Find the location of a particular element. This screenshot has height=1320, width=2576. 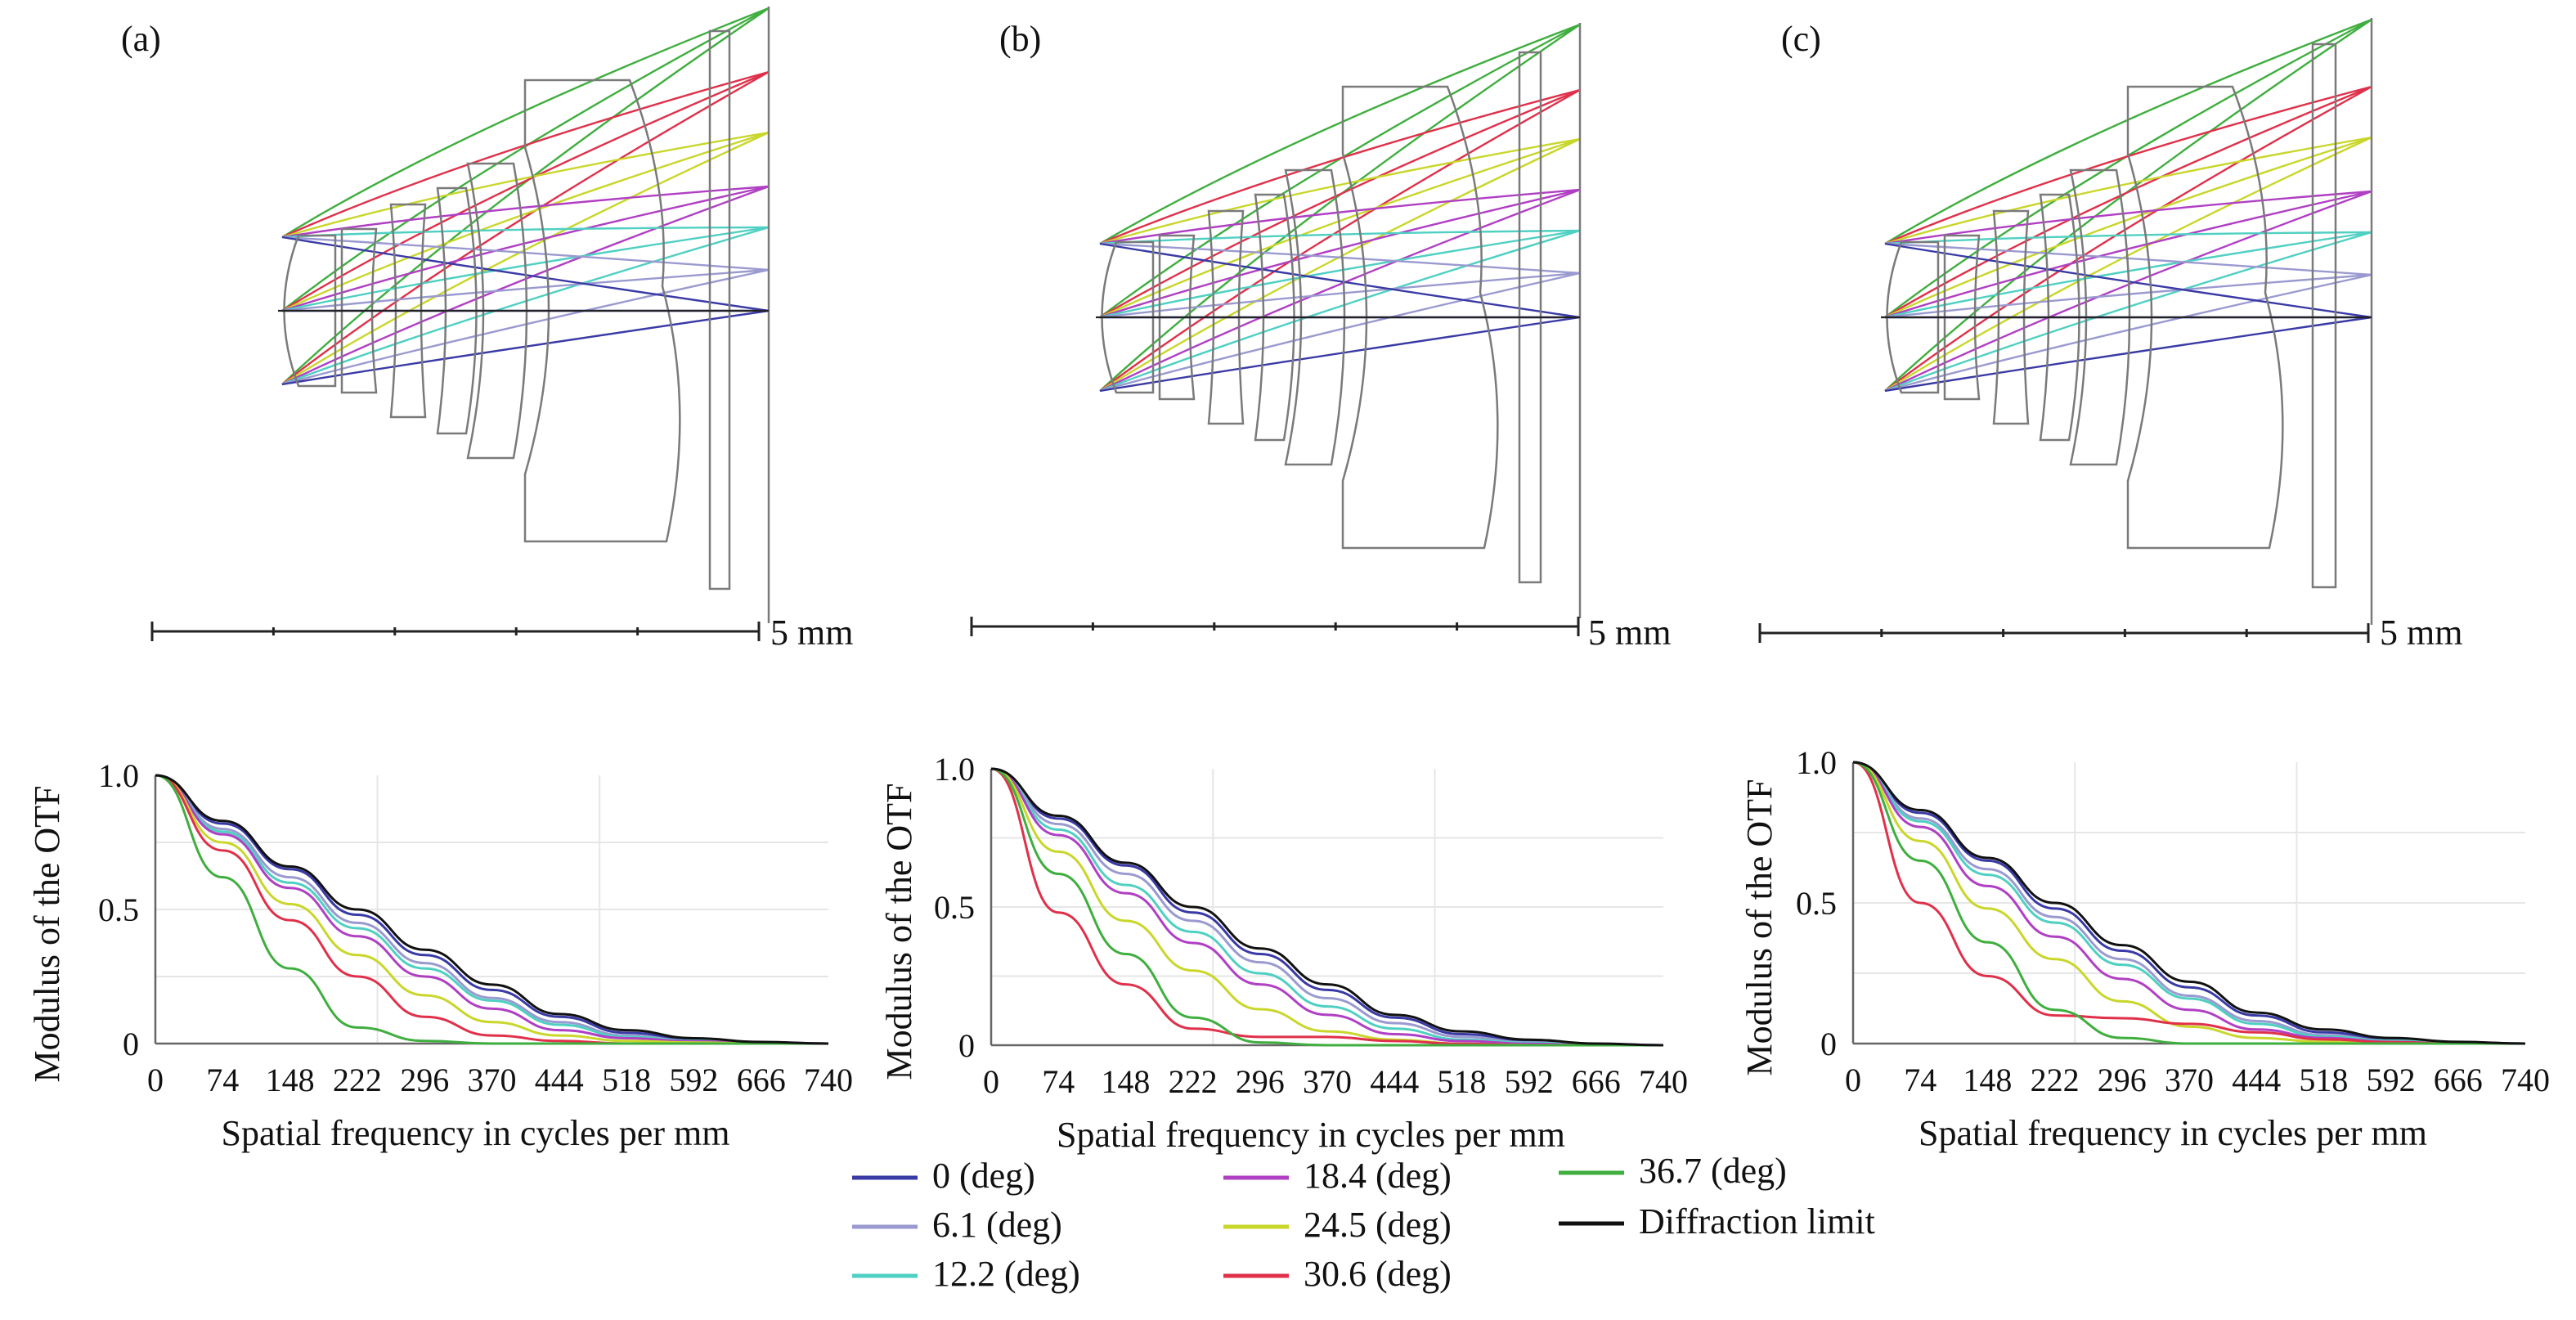

legend-label: Diffraction limit is located at coordinates (1757, 1221).